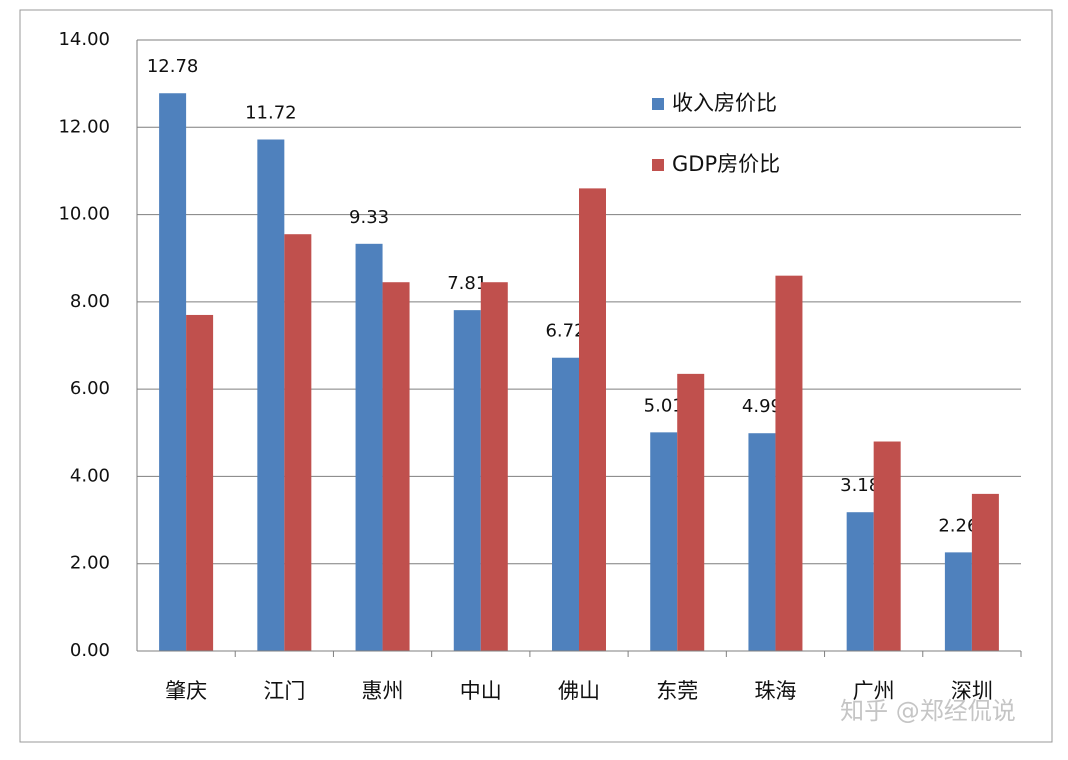 This screenshot has width=1068, height=760. Describe the element at coordinates (90, 475) in the screenshot. I see `y-tick-label: 4.00` at that location.